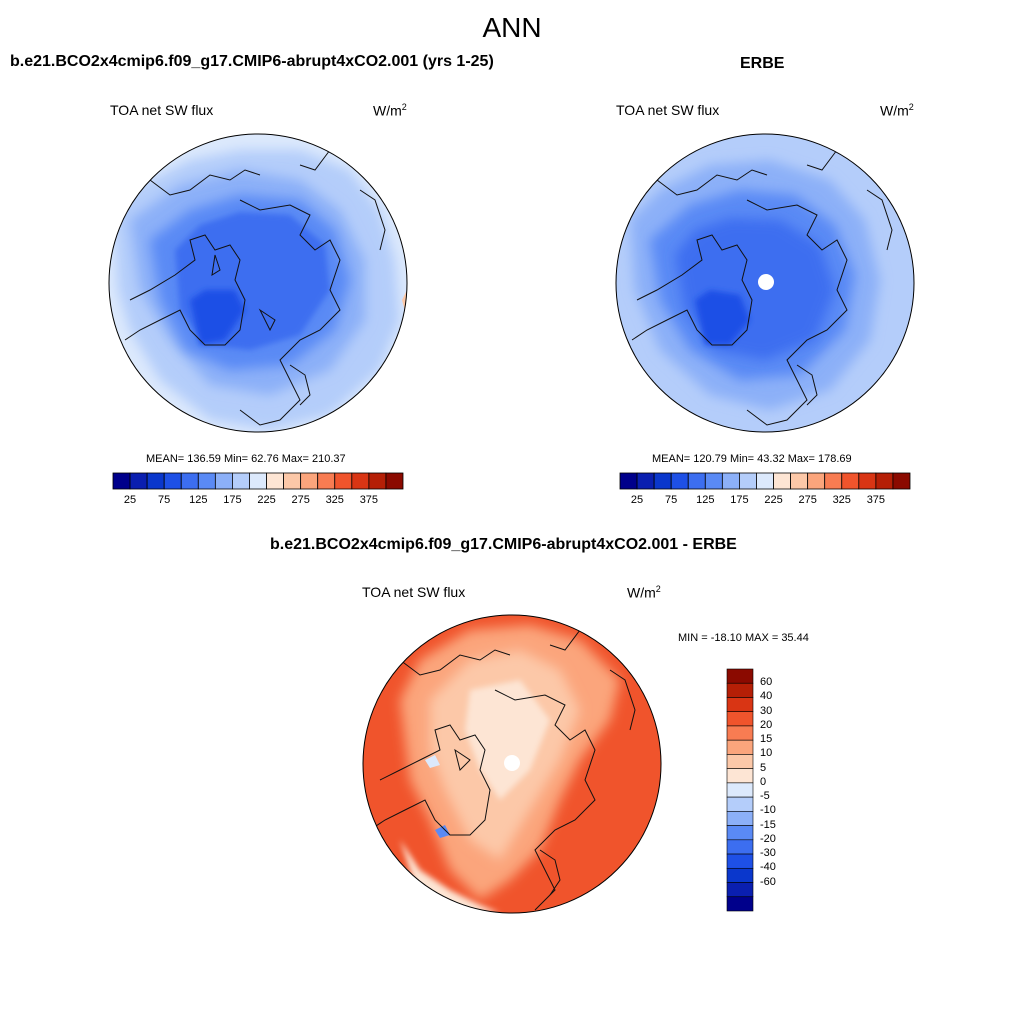 The width and height of the screenshot is (1024, 1024). I want to click on obs-flux-field, so click(765, 283).